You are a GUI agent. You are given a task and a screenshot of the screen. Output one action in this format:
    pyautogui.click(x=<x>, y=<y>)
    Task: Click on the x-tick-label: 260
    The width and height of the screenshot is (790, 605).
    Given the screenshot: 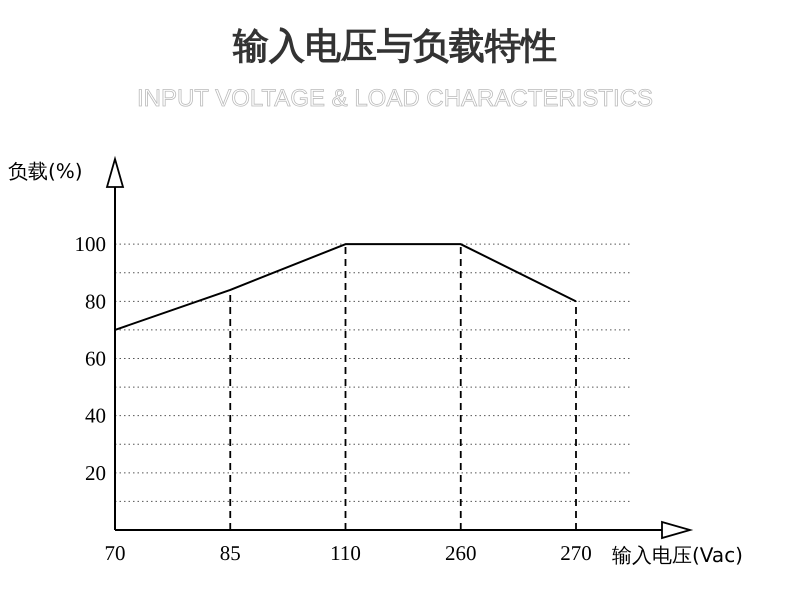 What is the action you would take?
    pyautogui.click(x=460, y=553)
    